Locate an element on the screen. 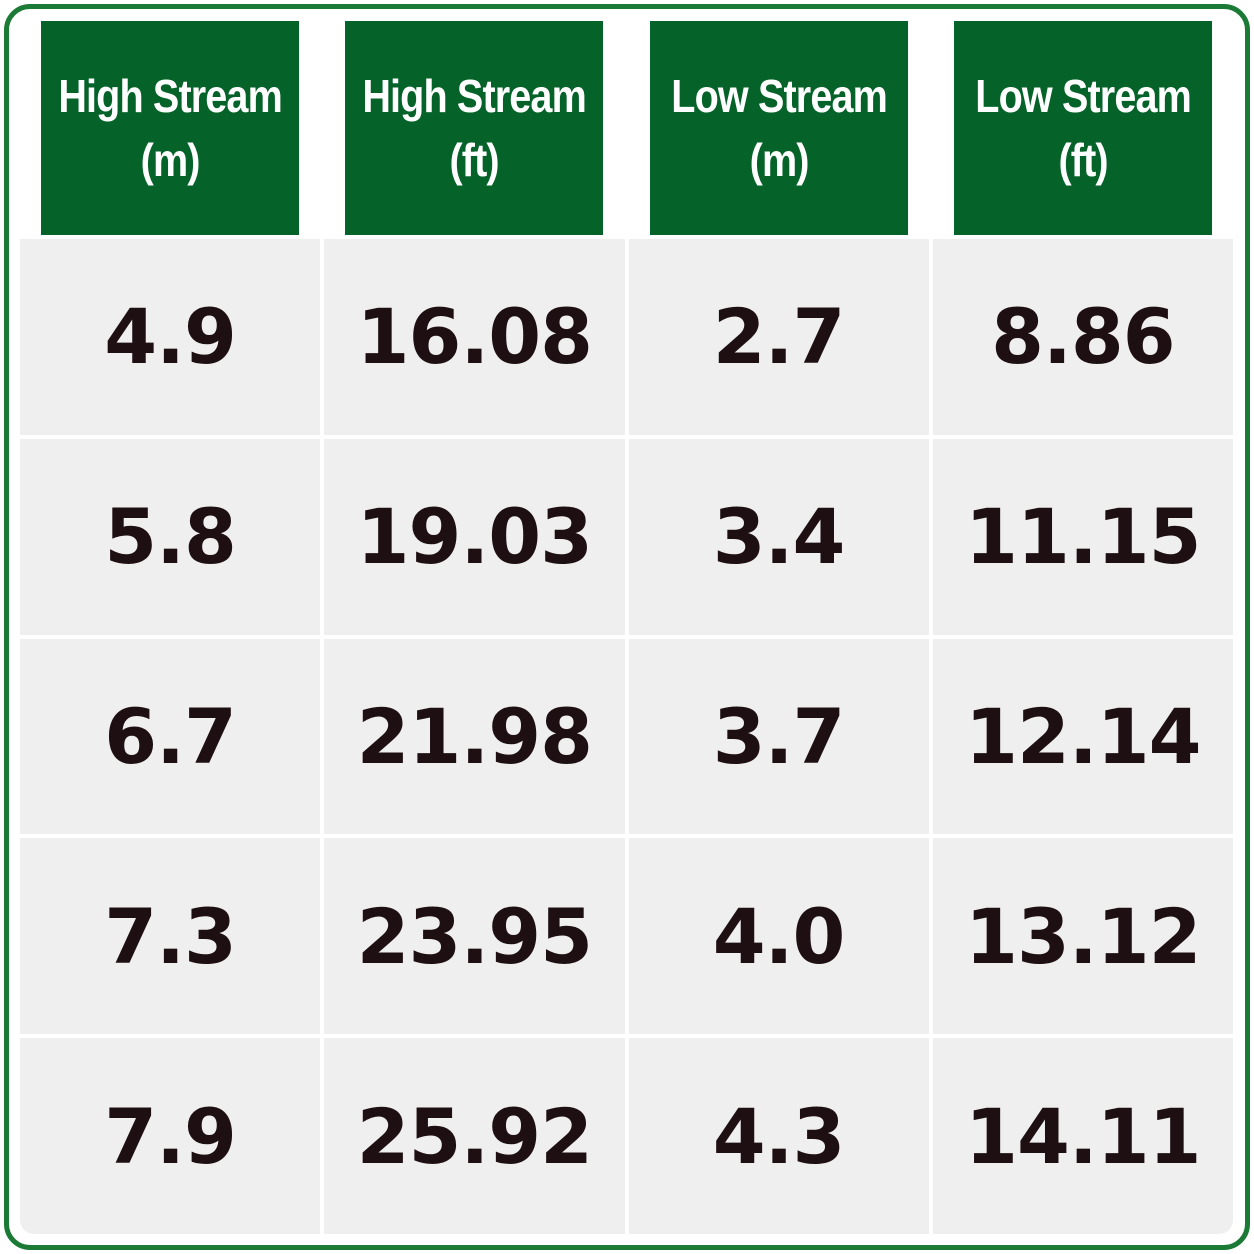 The width and height of the screenshot is (1254, 1254). column-header-low-stream-m: Low Stream (m) is located at coordinates (778, 128).